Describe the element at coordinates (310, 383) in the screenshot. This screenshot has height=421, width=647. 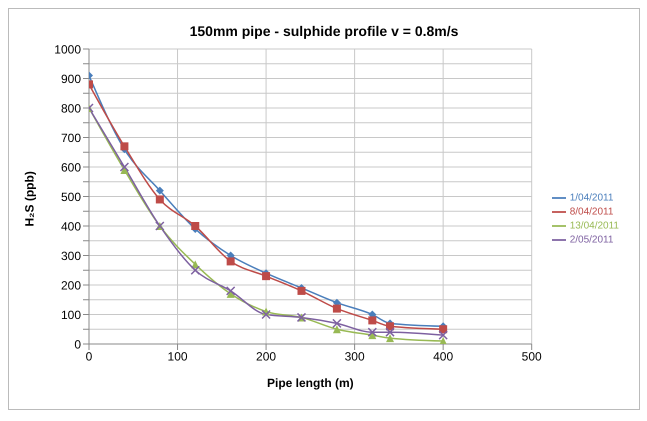
I see `x-axis-title: Pipe length (m)` at that location.